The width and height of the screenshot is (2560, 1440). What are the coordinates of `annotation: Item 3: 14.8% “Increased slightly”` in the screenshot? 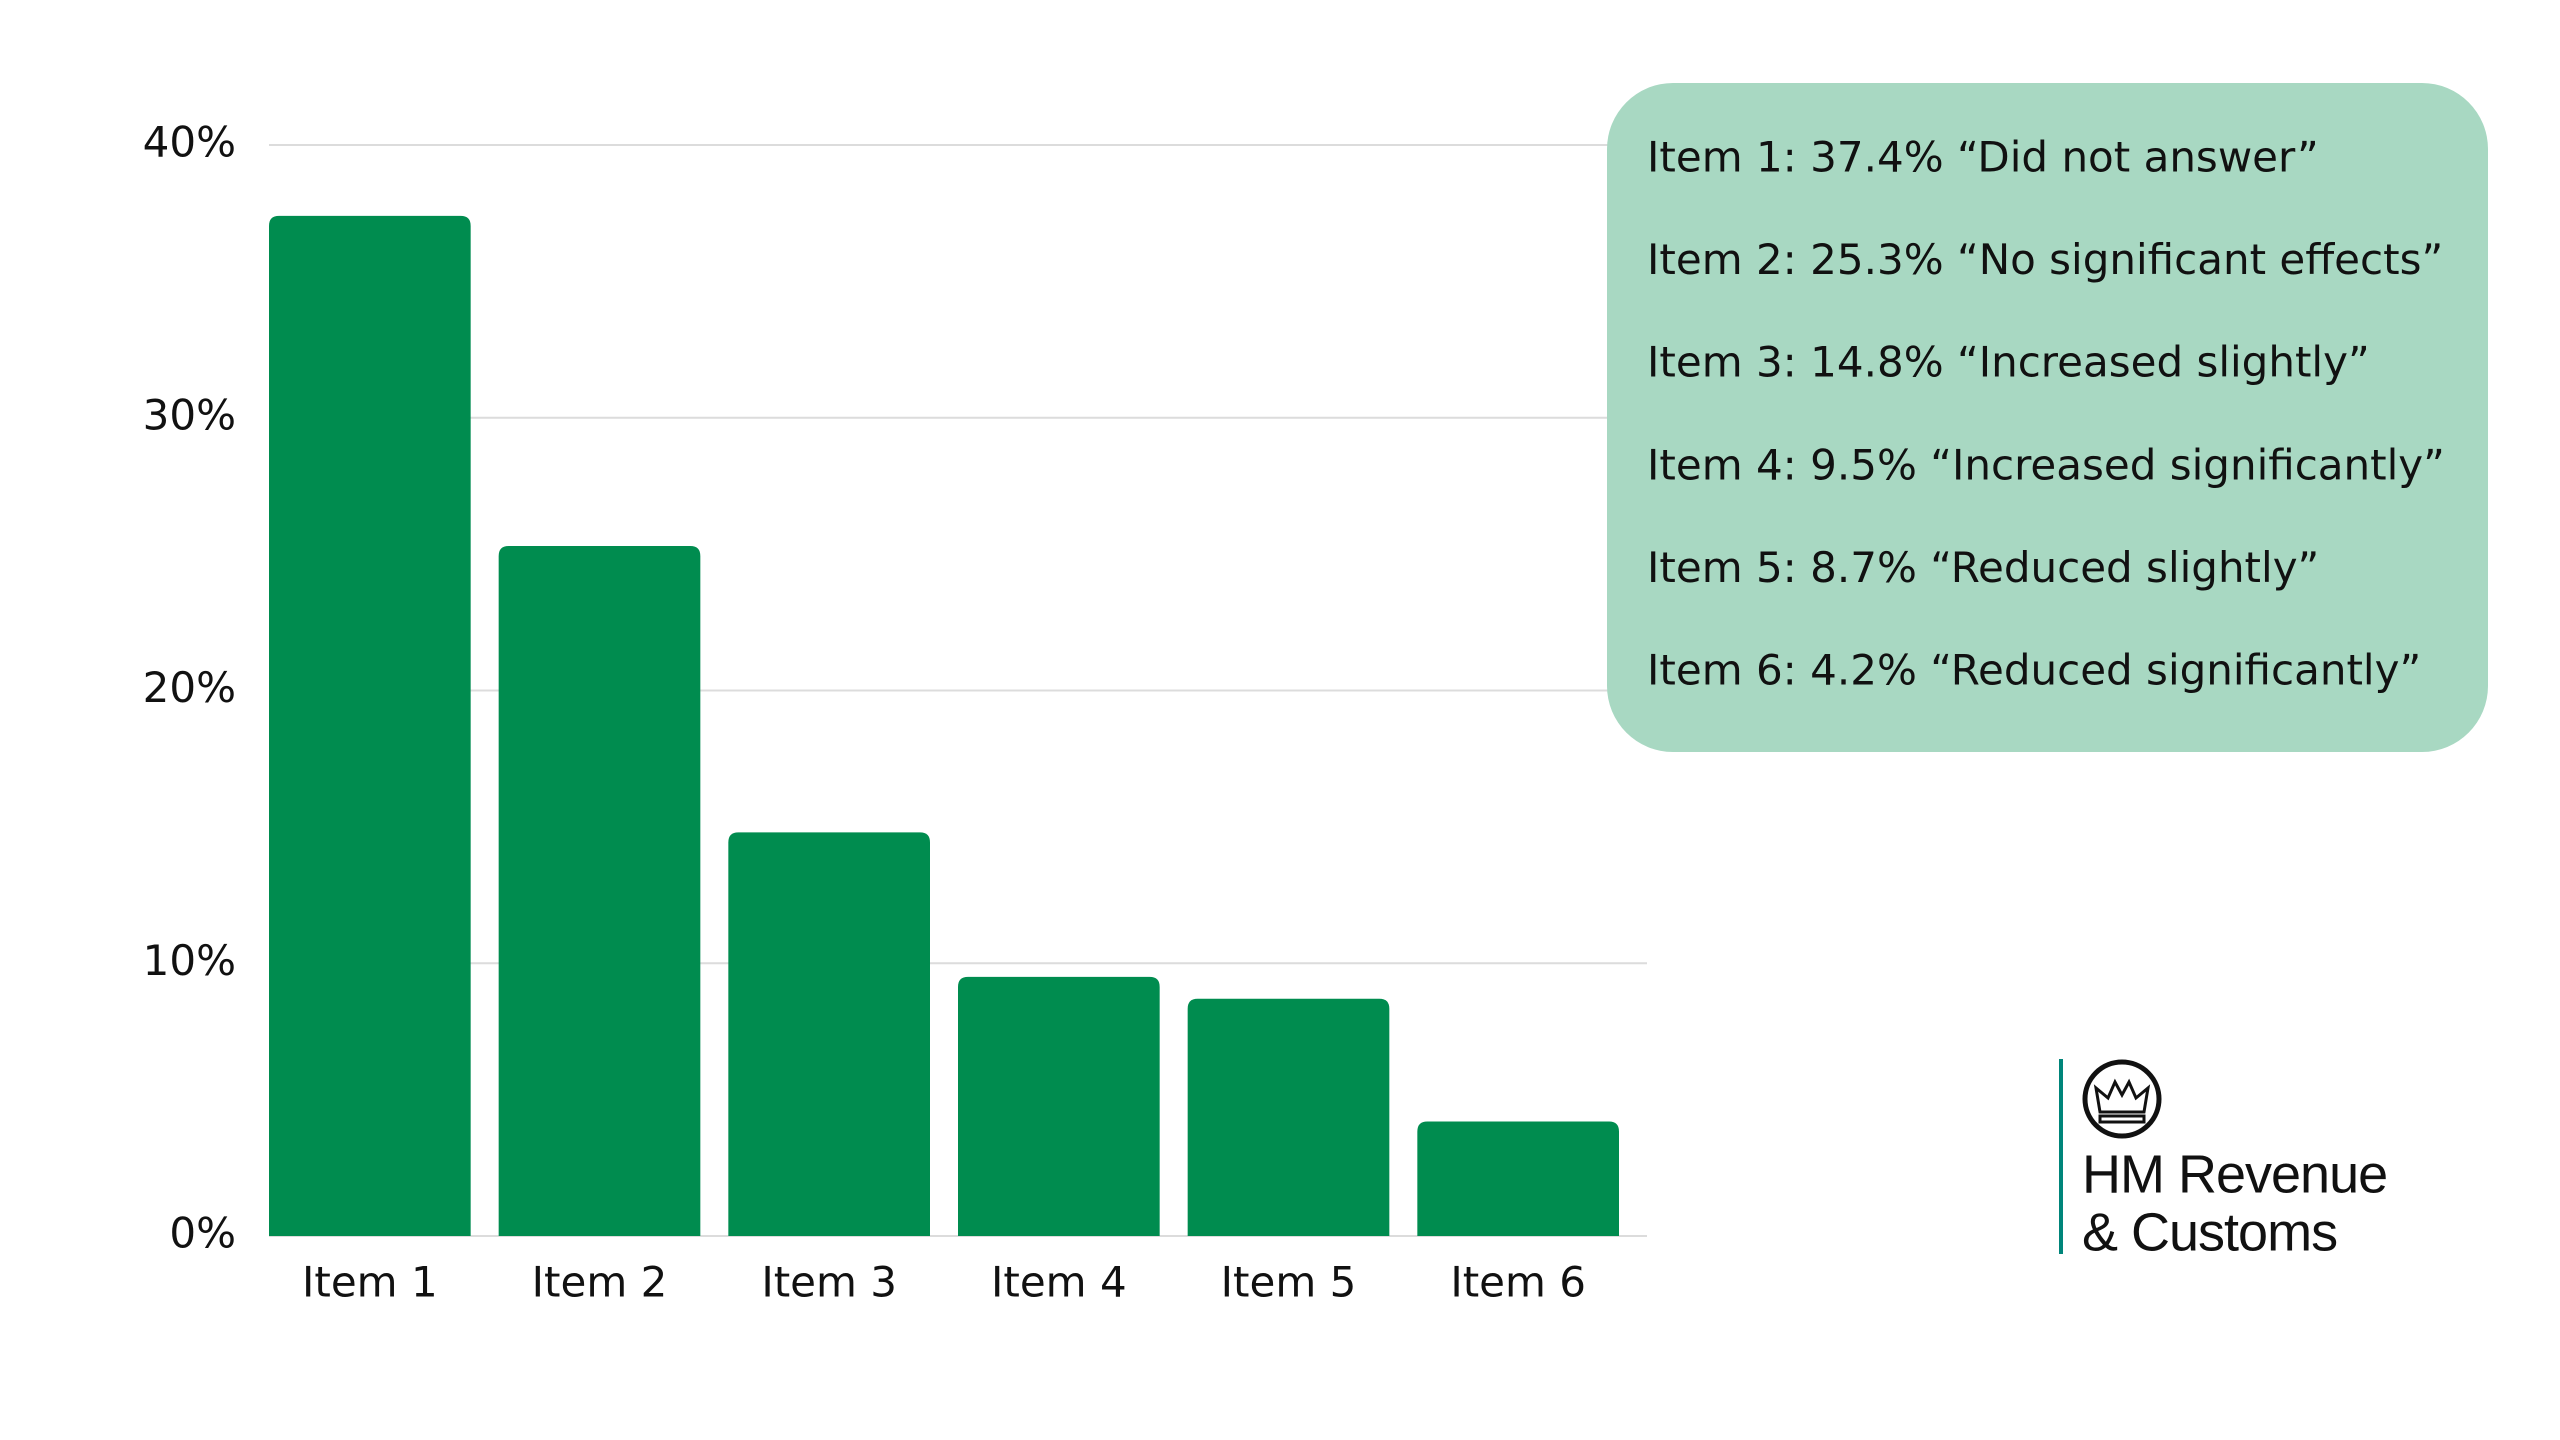 It's located at (2008, 362).